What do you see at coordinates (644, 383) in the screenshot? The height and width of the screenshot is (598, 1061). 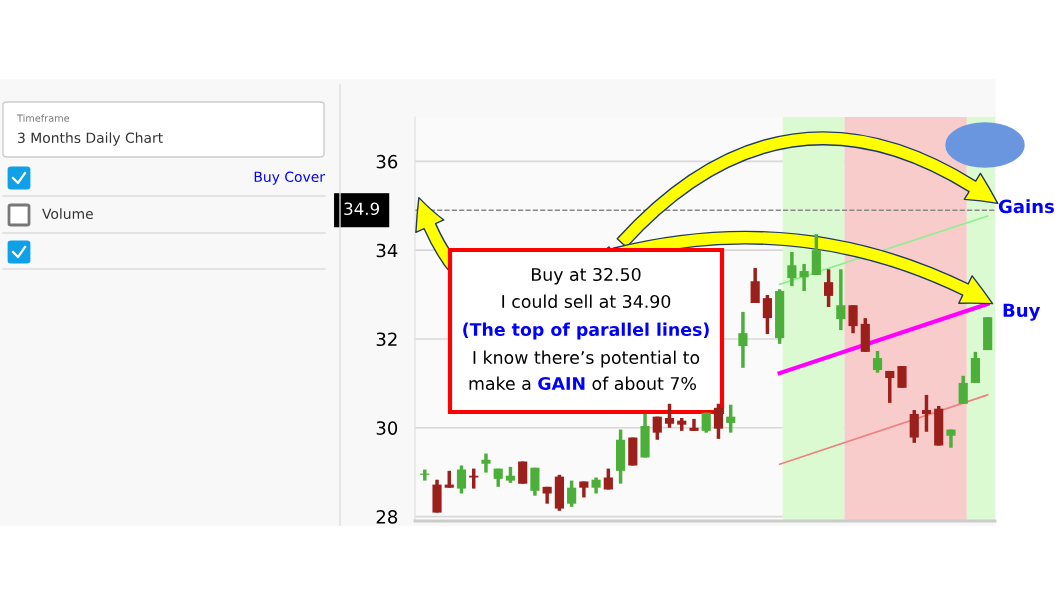 I see `annotation: of about 7%` at bounding box center [644, 383].